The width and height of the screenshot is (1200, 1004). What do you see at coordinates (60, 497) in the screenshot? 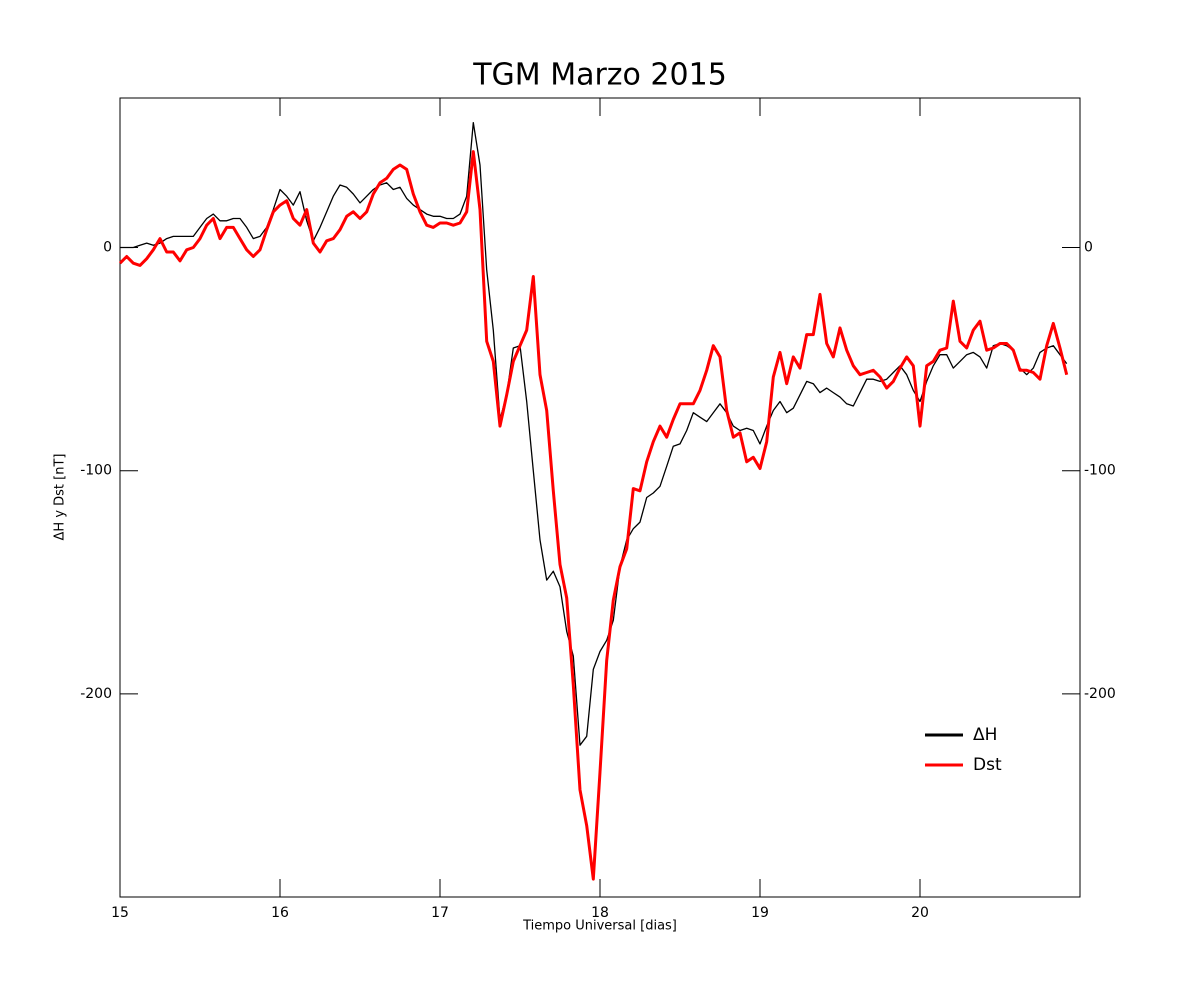
I see `y-axis-label: ΔH y Dst [nT]` at bounding box center [60, 497].